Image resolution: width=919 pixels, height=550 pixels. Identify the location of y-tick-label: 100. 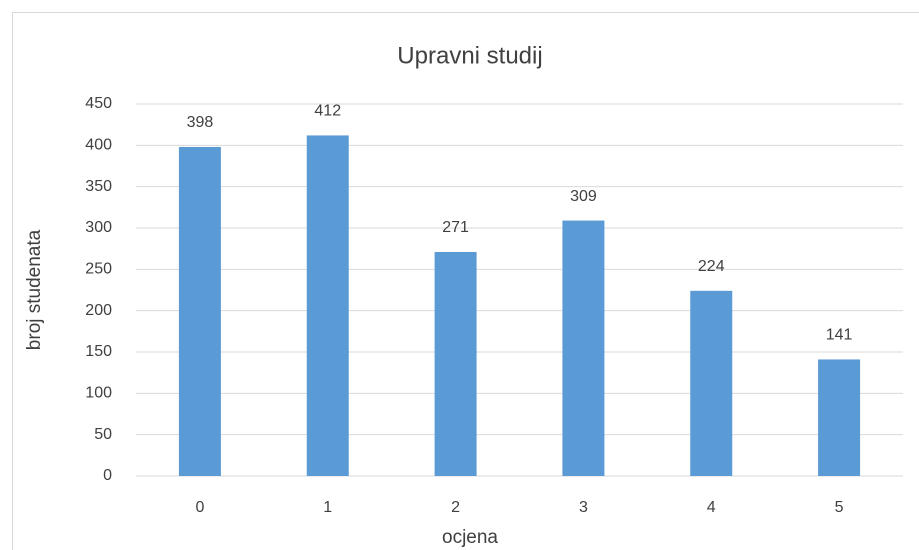
(98, 393).